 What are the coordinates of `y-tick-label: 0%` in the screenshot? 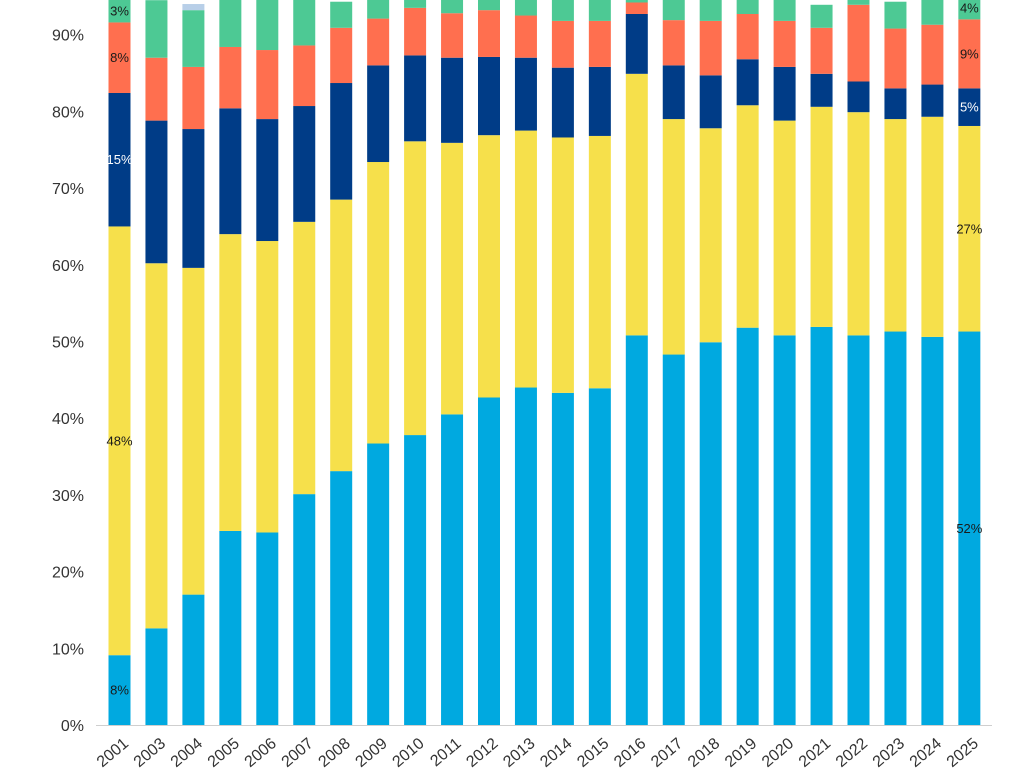 It's located at (72, 726).